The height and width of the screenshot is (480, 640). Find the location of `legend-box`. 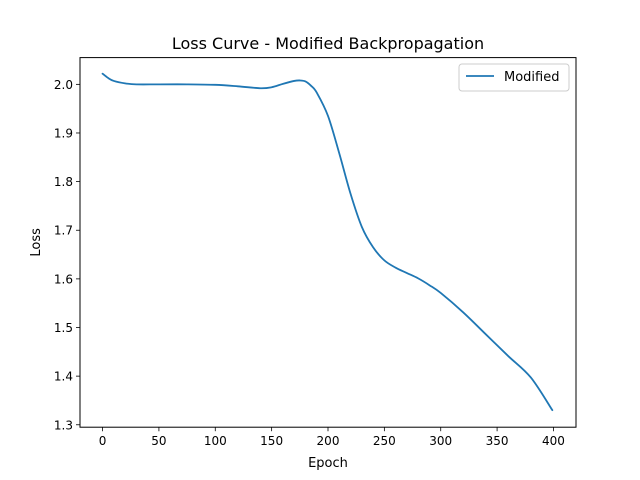

legend-box is located at coordinates (514, 77).